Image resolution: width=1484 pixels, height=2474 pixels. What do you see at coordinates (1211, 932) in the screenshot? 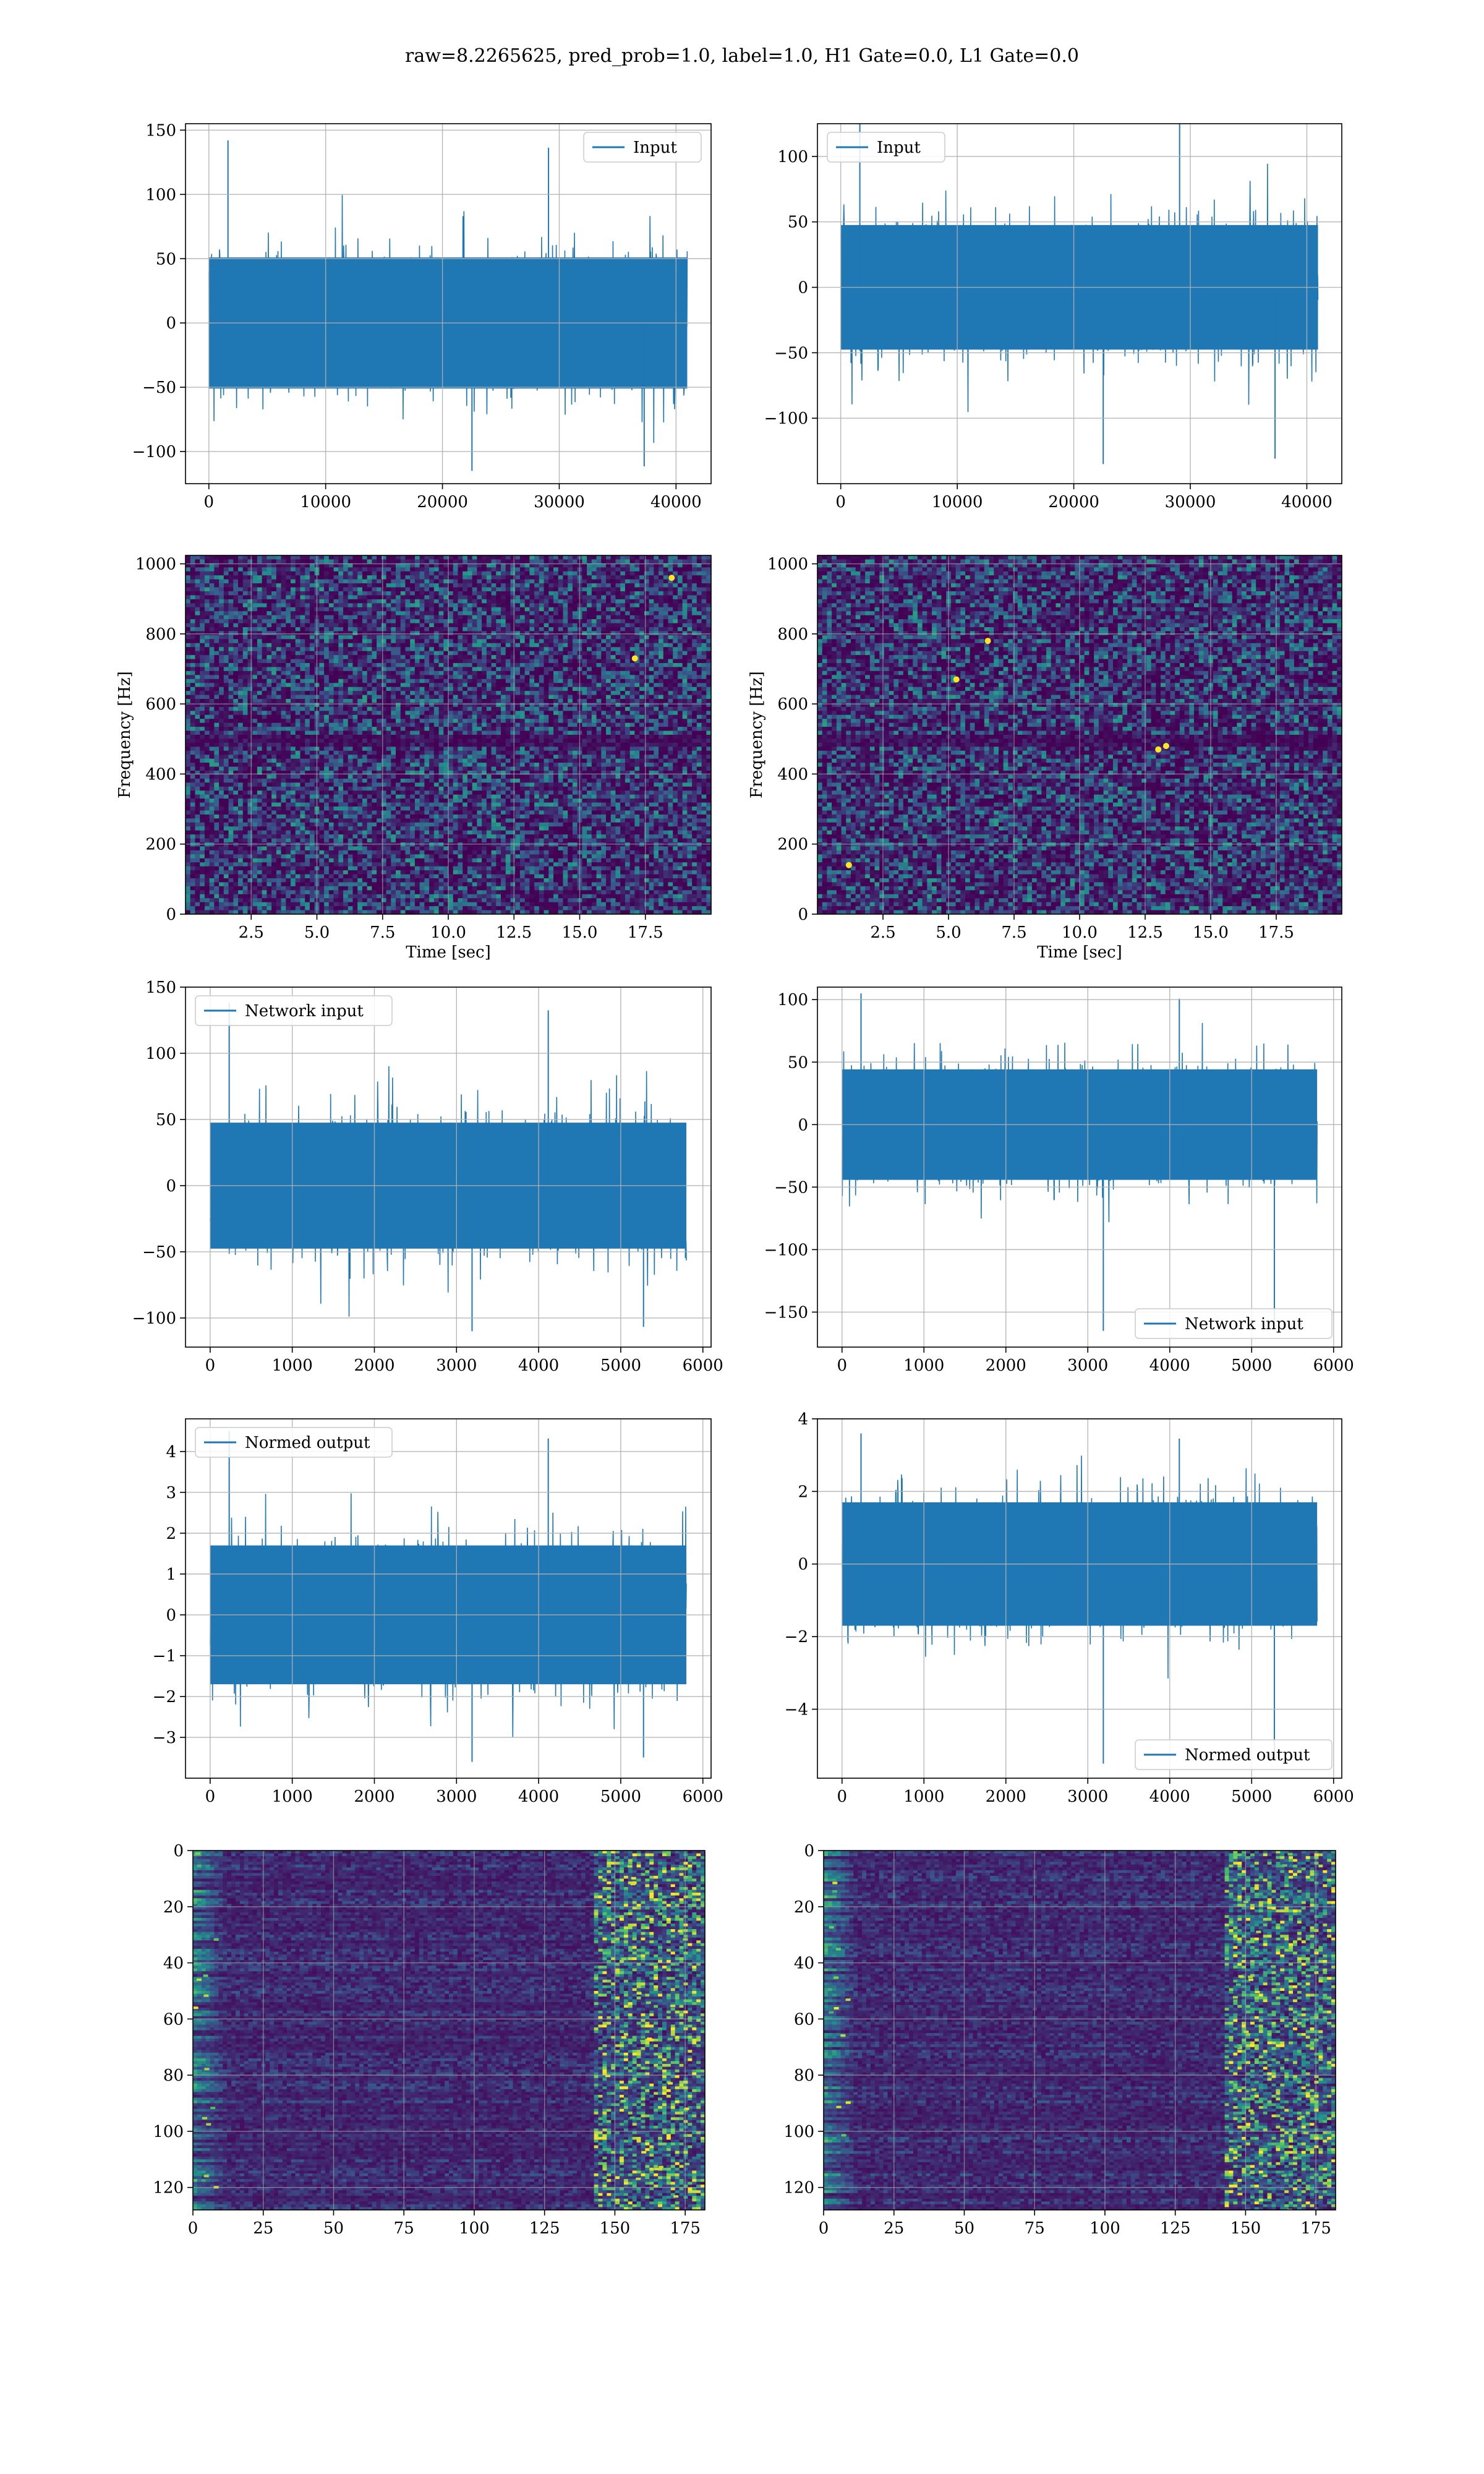
I see `xtick-label-spec-l1-5: 15.0` at bounding box center [1211, 932].